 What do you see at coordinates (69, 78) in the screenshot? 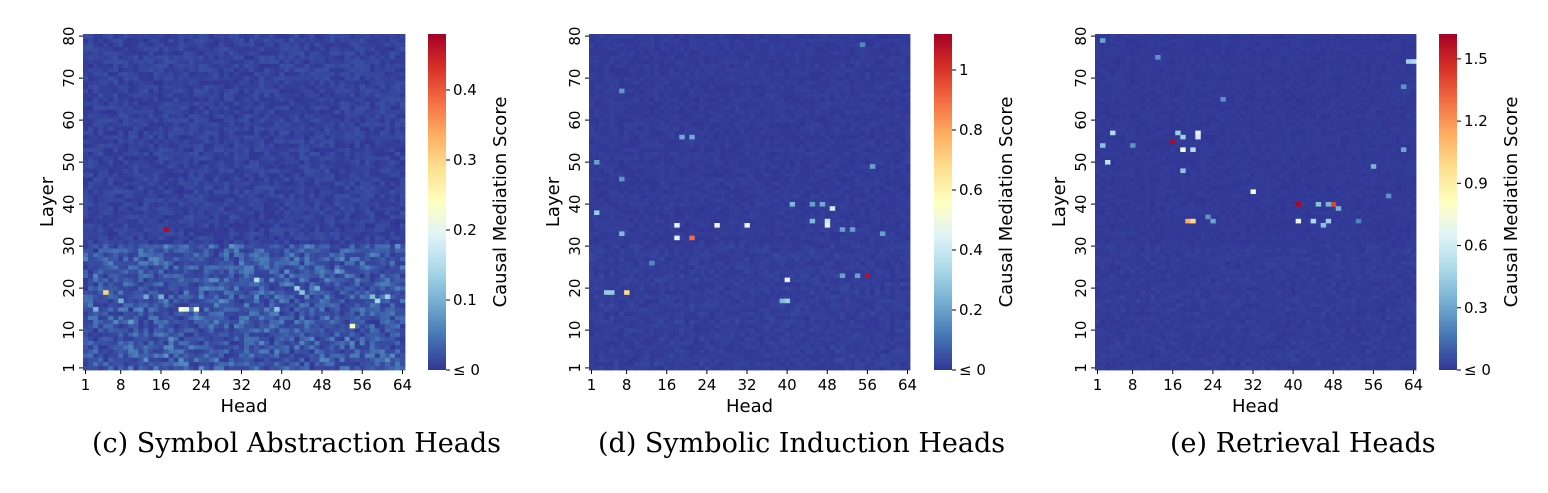
I see `y-tick-c-70: 70` at bounding box center [69, 78].